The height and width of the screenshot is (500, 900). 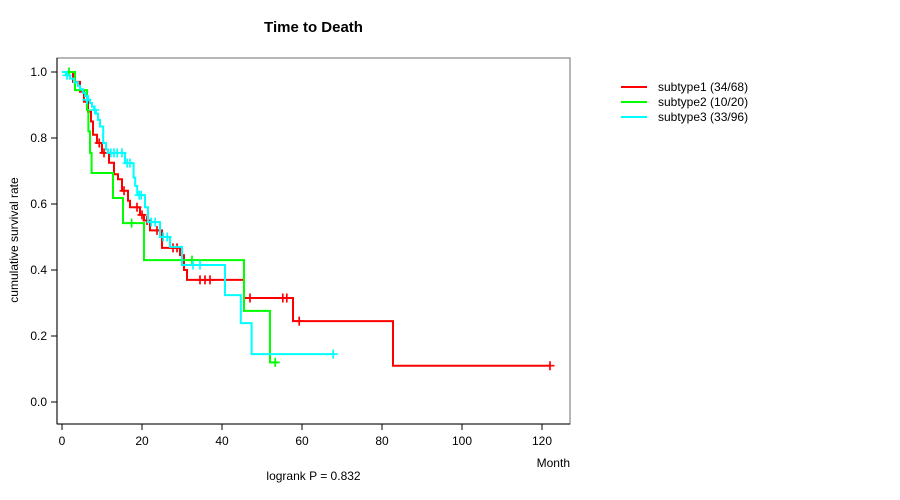 What do you see at coordinates (634, 86) in the screenshot?
I see `legend-line-subtype1-icon` at bounding box center [634, 86].